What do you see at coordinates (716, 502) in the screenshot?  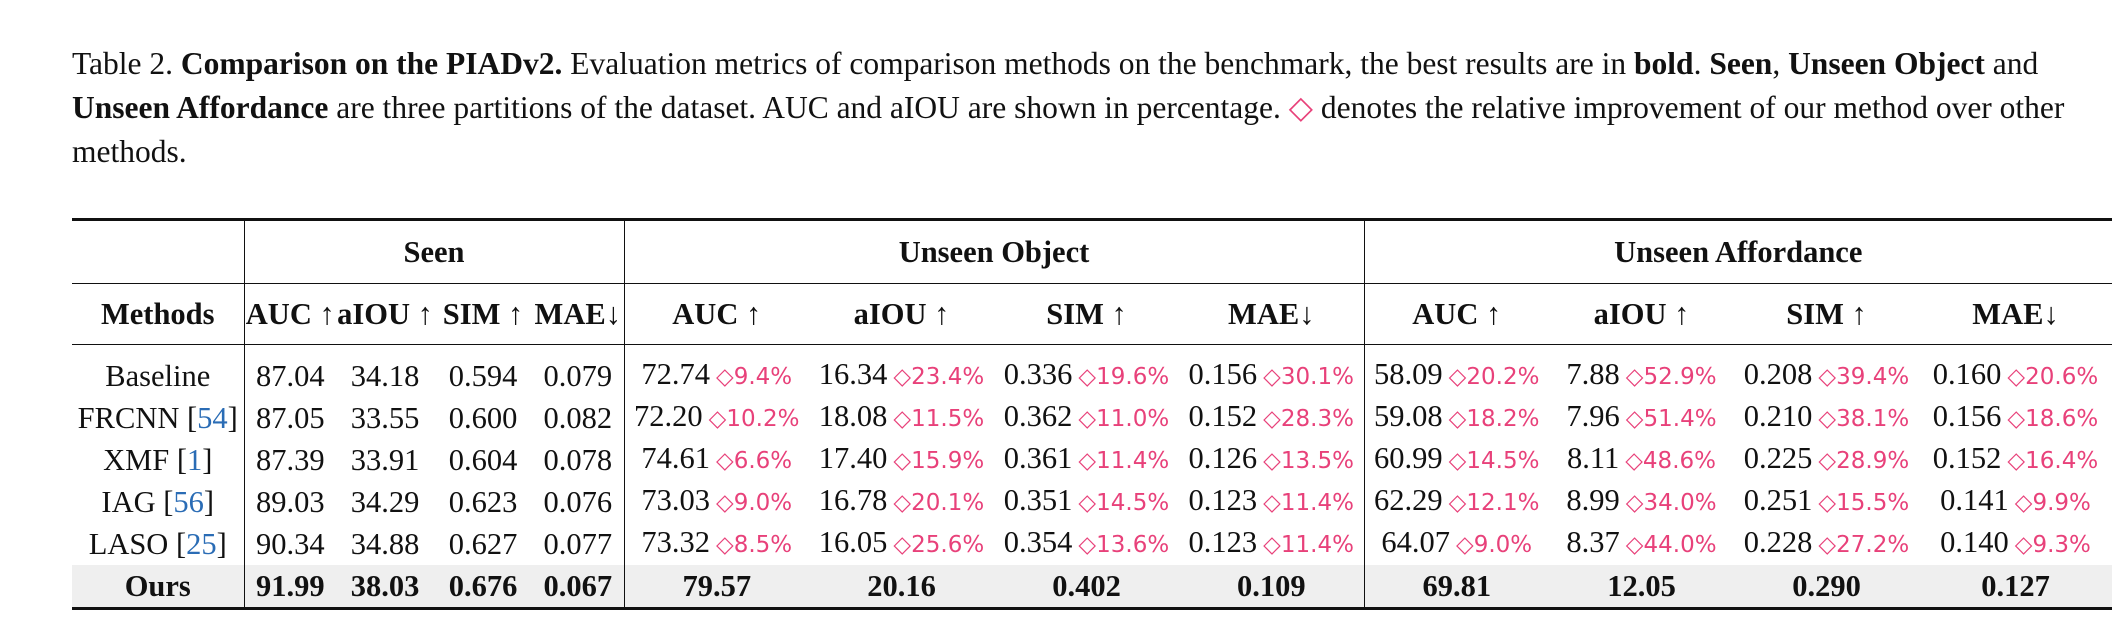 I see `cell: 73.03 ◇9.0%` at bounding box center [716, 502].